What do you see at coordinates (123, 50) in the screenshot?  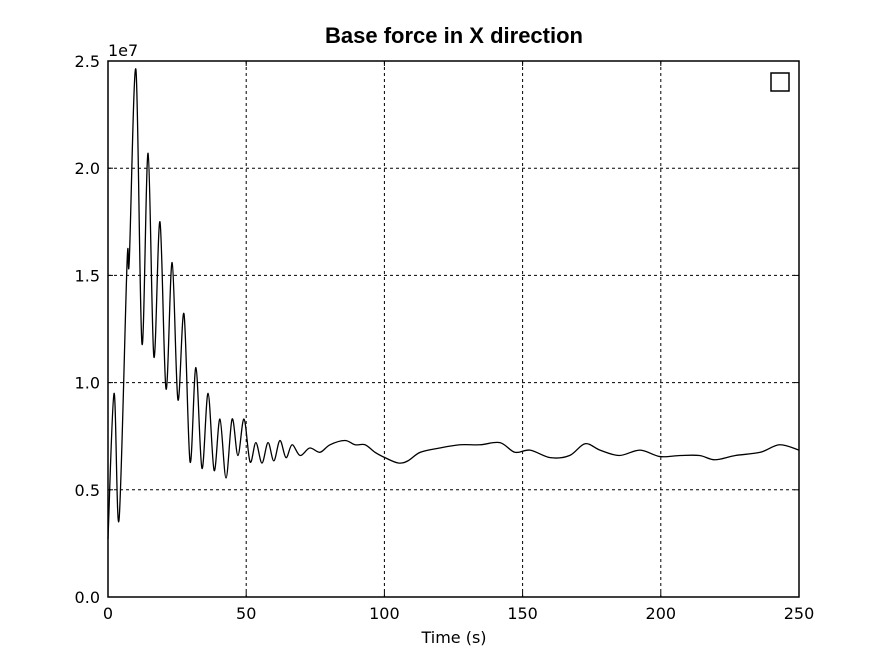 I see `y-offset-label: 1e7` at bounding box center [123, 50].